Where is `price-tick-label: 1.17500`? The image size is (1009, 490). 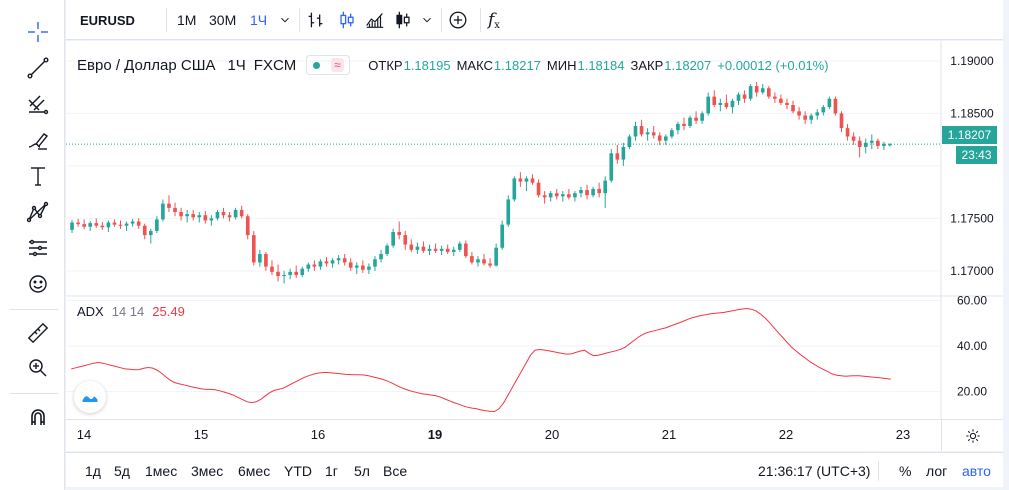
price-tick-label: 1.17500 is located at coordinates (972, 218).